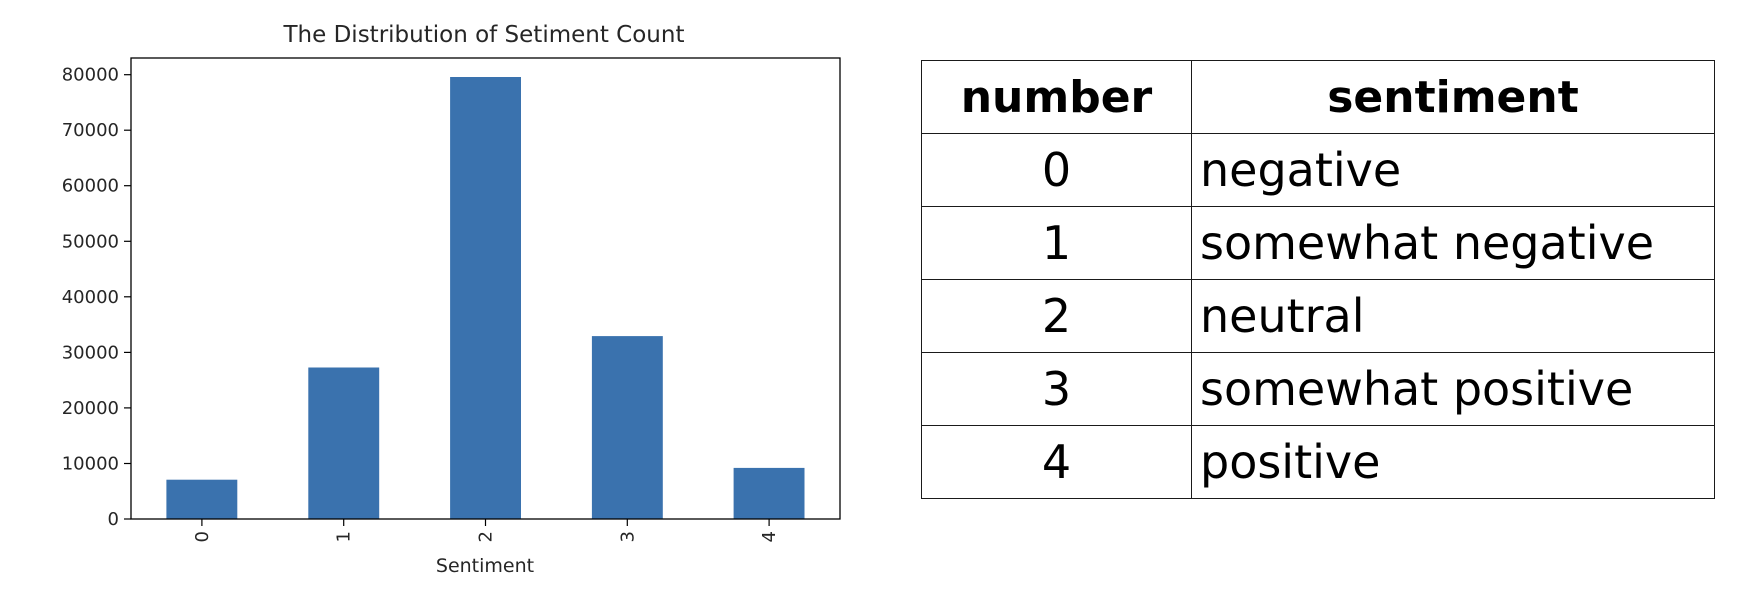  Describe the element at coordinates (1056, 316) in the screenshot. I see `number-cell: 2` at that location.